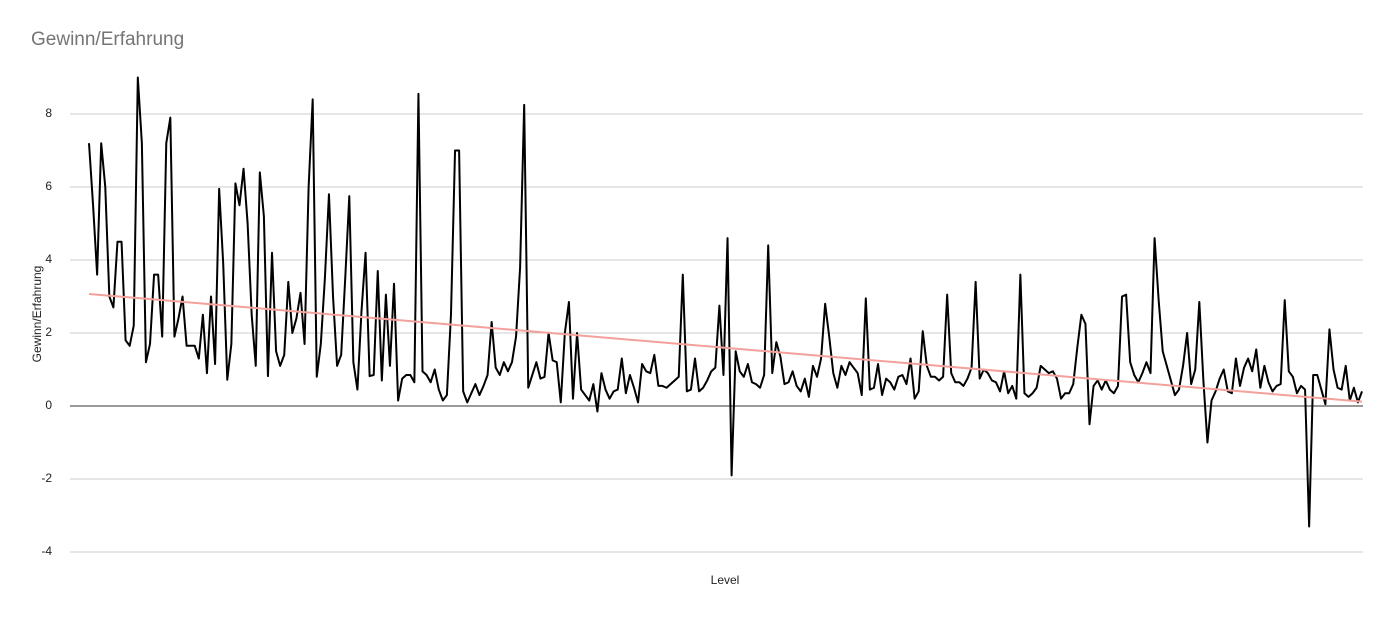 This screenshot has height=619, width=1395. Describe the element at coordinates (46, 478) in the screenshot. I see `y-tick-label: -2` at that location.